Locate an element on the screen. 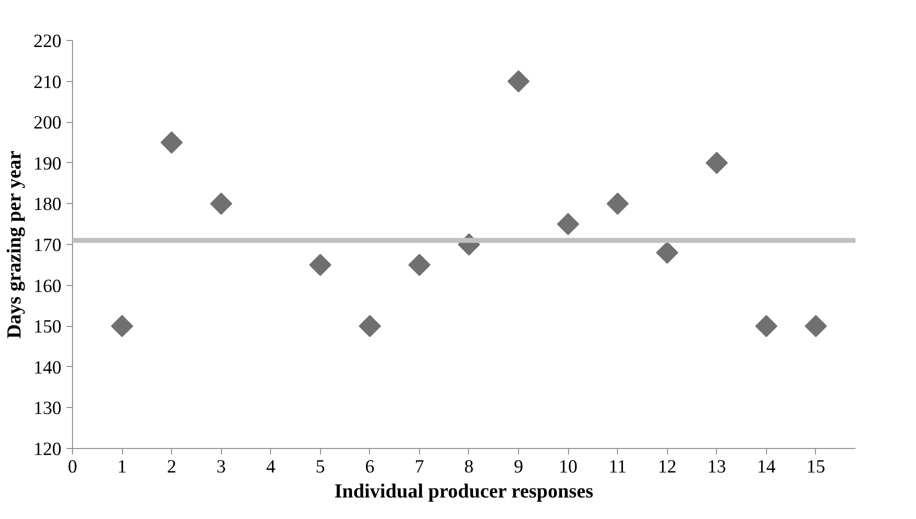 The image size is (916, 519). x-tick-label: 4 is located at coordinates (271, 467).